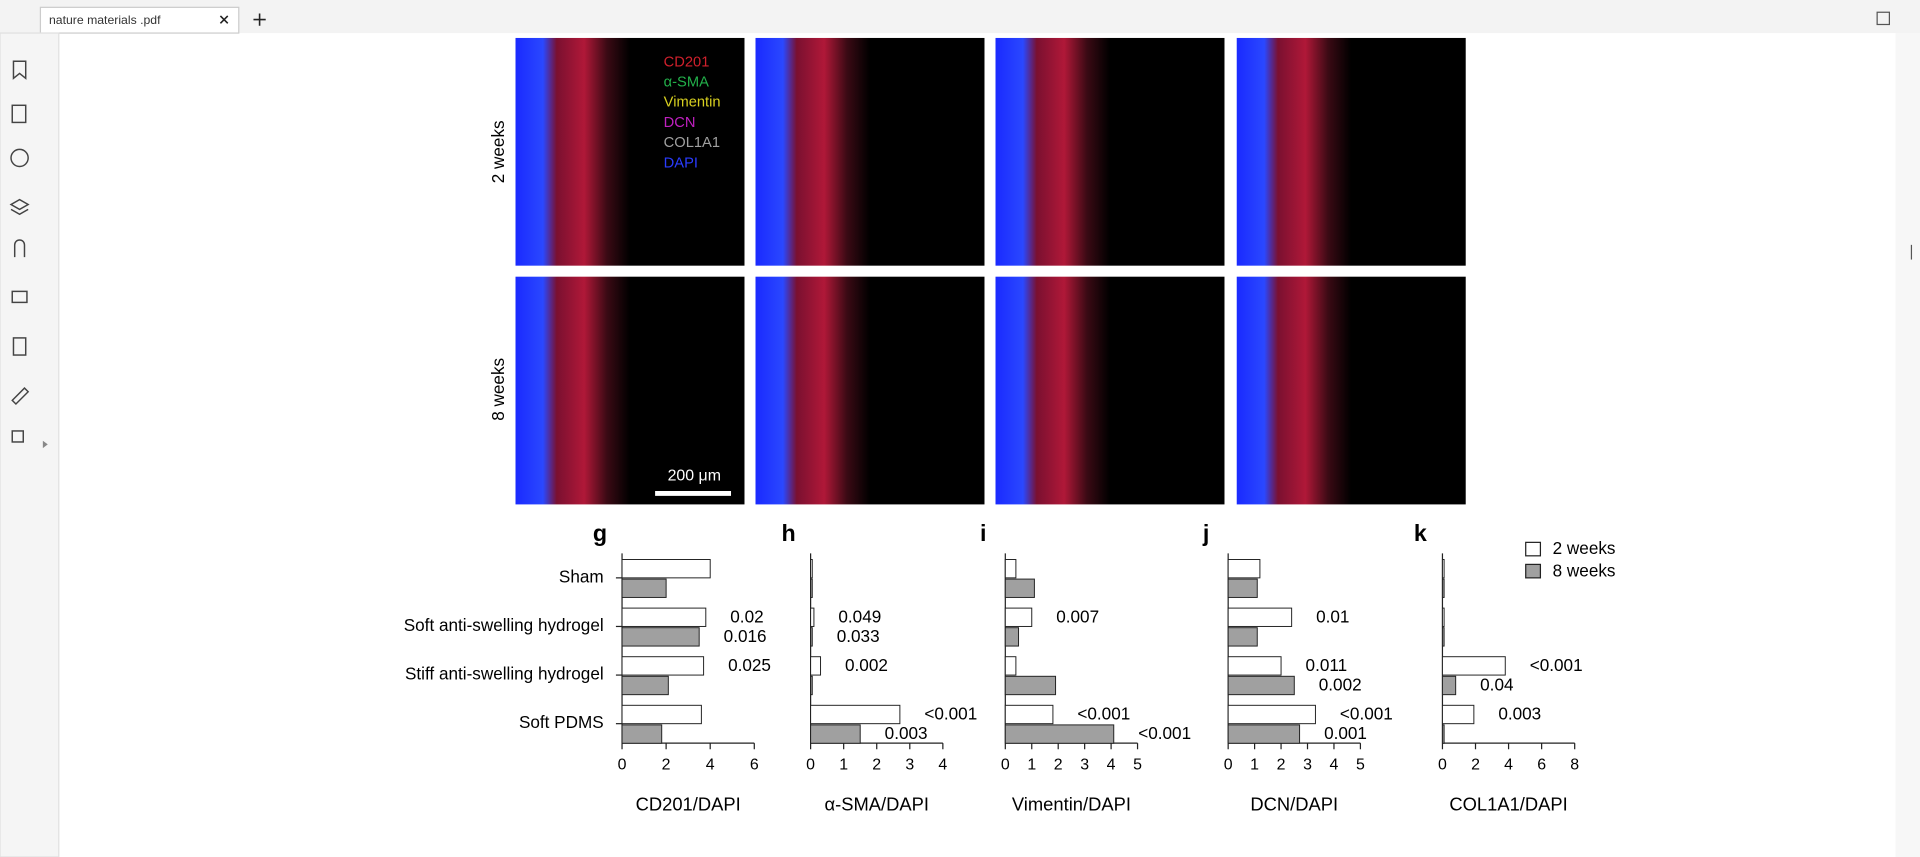  What do you see at coordinates (1883, 18) in the screenshot?
I see `layout-button` at bounding box center [1883, 18].